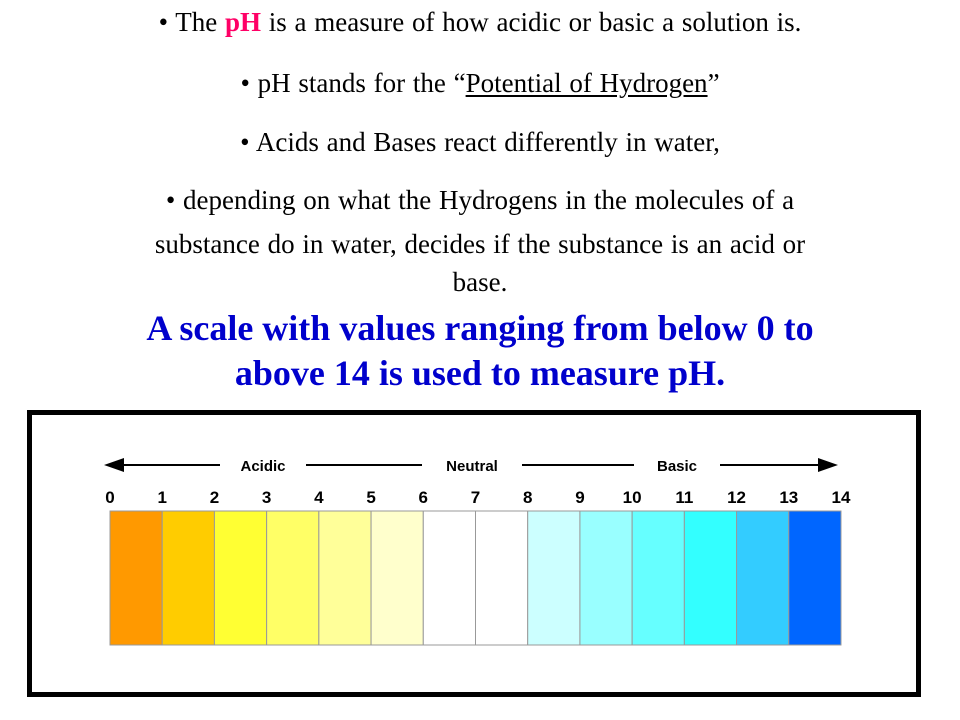  Describe the element at coordinates (266, 497) in the screenshot. I see `ph-number-3: 3` at that location.